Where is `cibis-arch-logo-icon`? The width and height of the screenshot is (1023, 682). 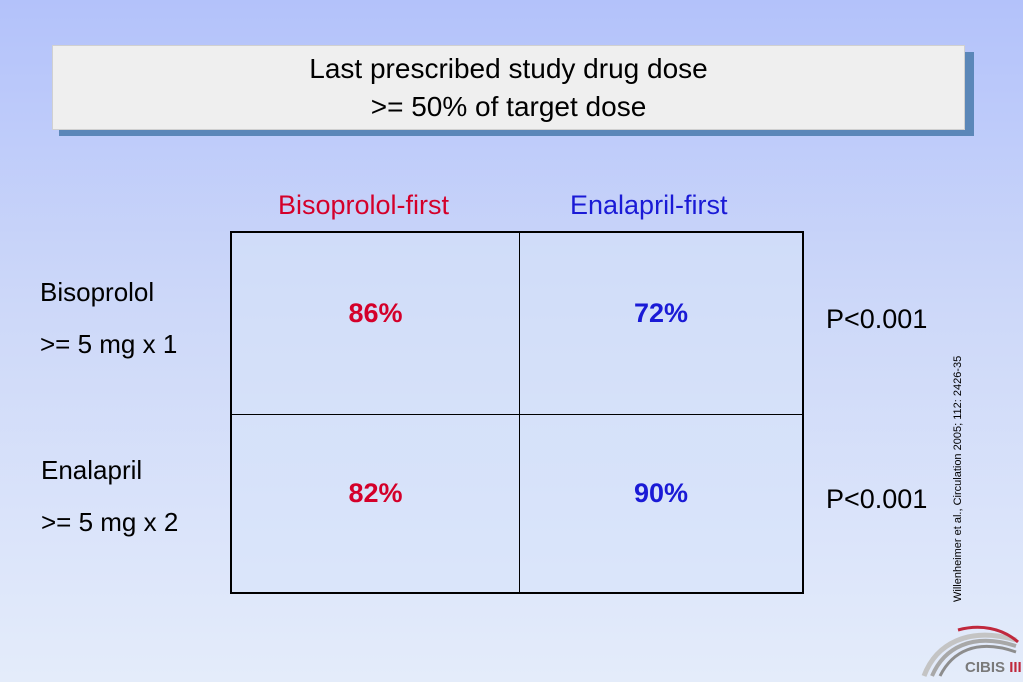
cibis-arch-logo-icon is located at coordinates (970, 651).